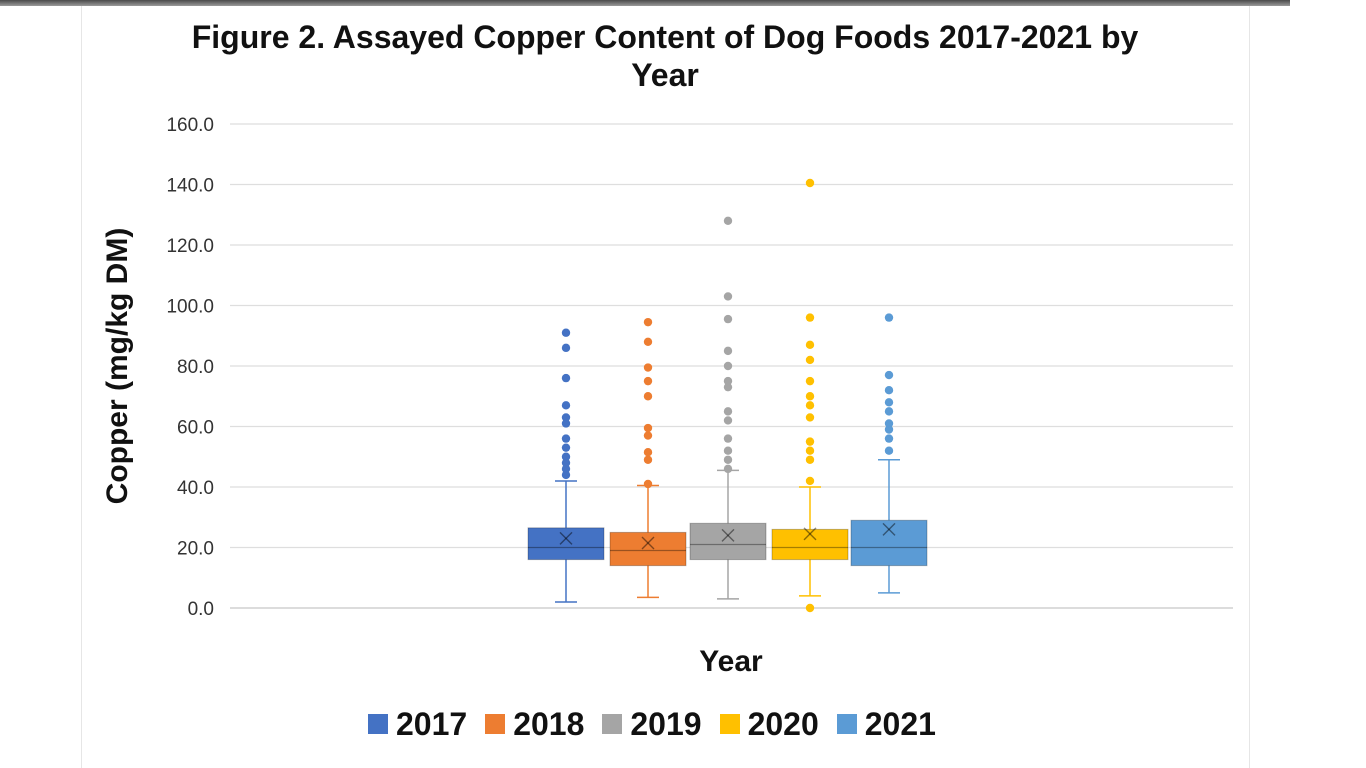  Describe the element at coordinates (190, 367) in the screenshot. I see `y-axis-tick-labels: 0.0 20.0 40.0 60.0 80.0 100.0 120.0 140.0 160.0` at that location.